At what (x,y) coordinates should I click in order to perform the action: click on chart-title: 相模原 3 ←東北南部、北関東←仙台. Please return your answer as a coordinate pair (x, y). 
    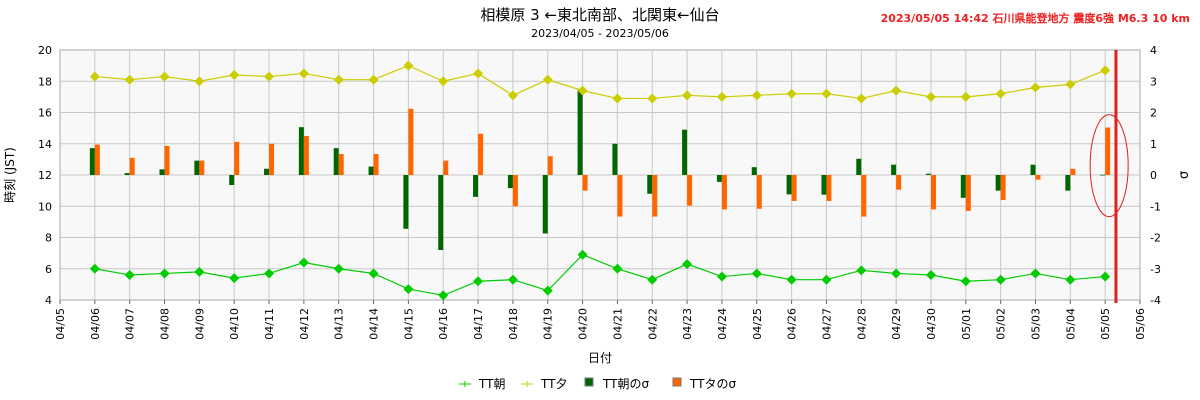
    Looking at the image, I should click on (599, 15).